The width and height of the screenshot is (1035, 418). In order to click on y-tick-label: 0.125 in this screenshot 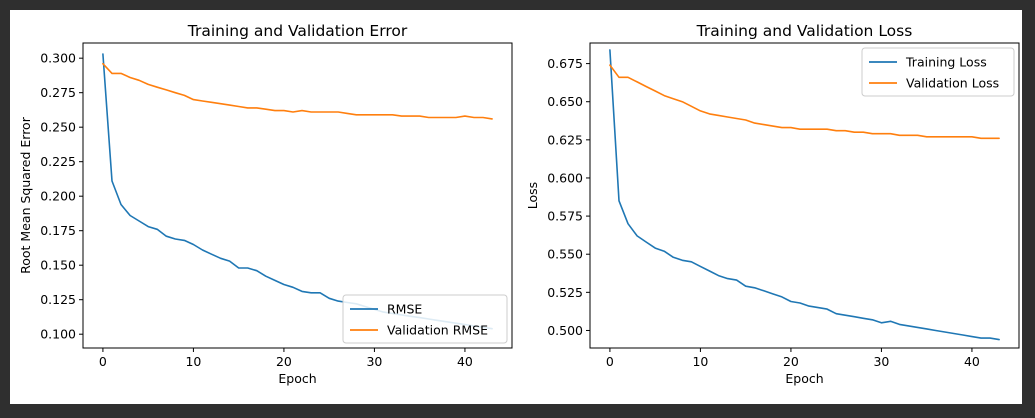, I will do `click(58, 299)`.